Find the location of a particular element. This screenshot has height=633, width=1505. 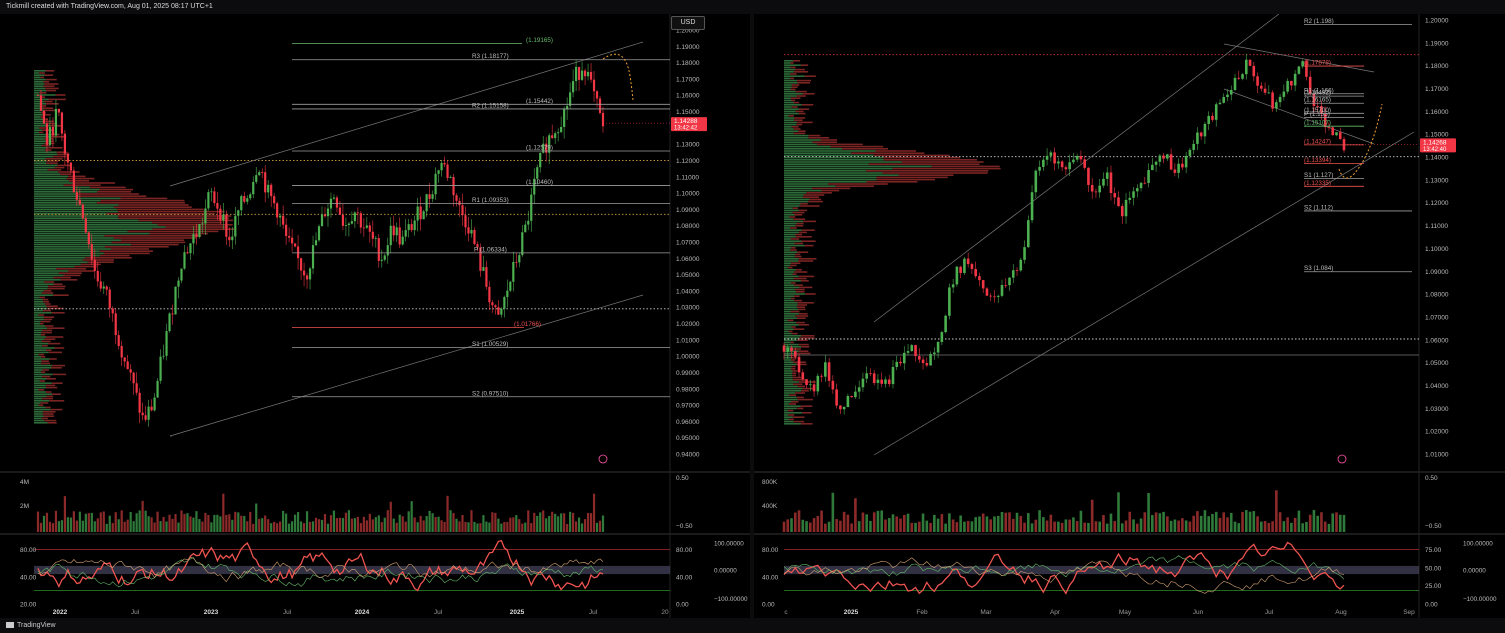

price-tick-label: 1.04000 is located at coordinates (688, 291).